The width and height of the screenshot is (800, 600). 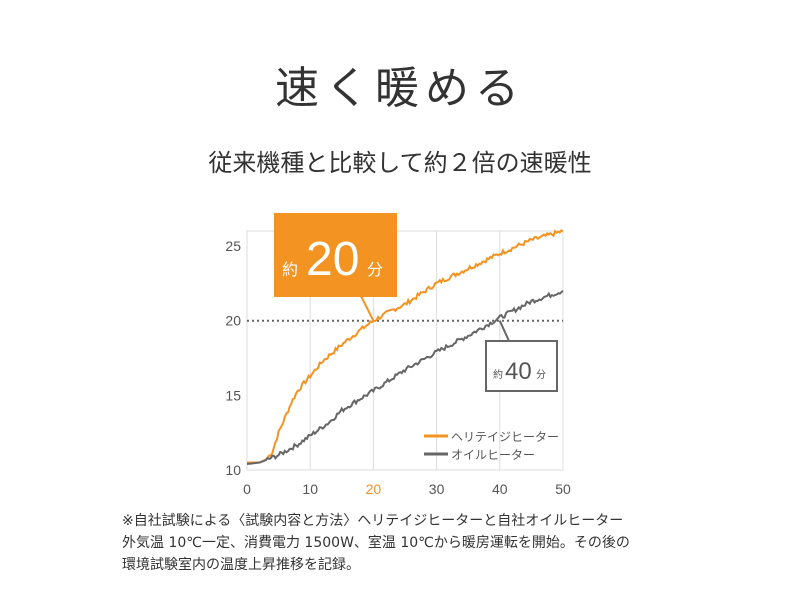 I want to click on x-tick-label: 50, so click(x=563, y=489).